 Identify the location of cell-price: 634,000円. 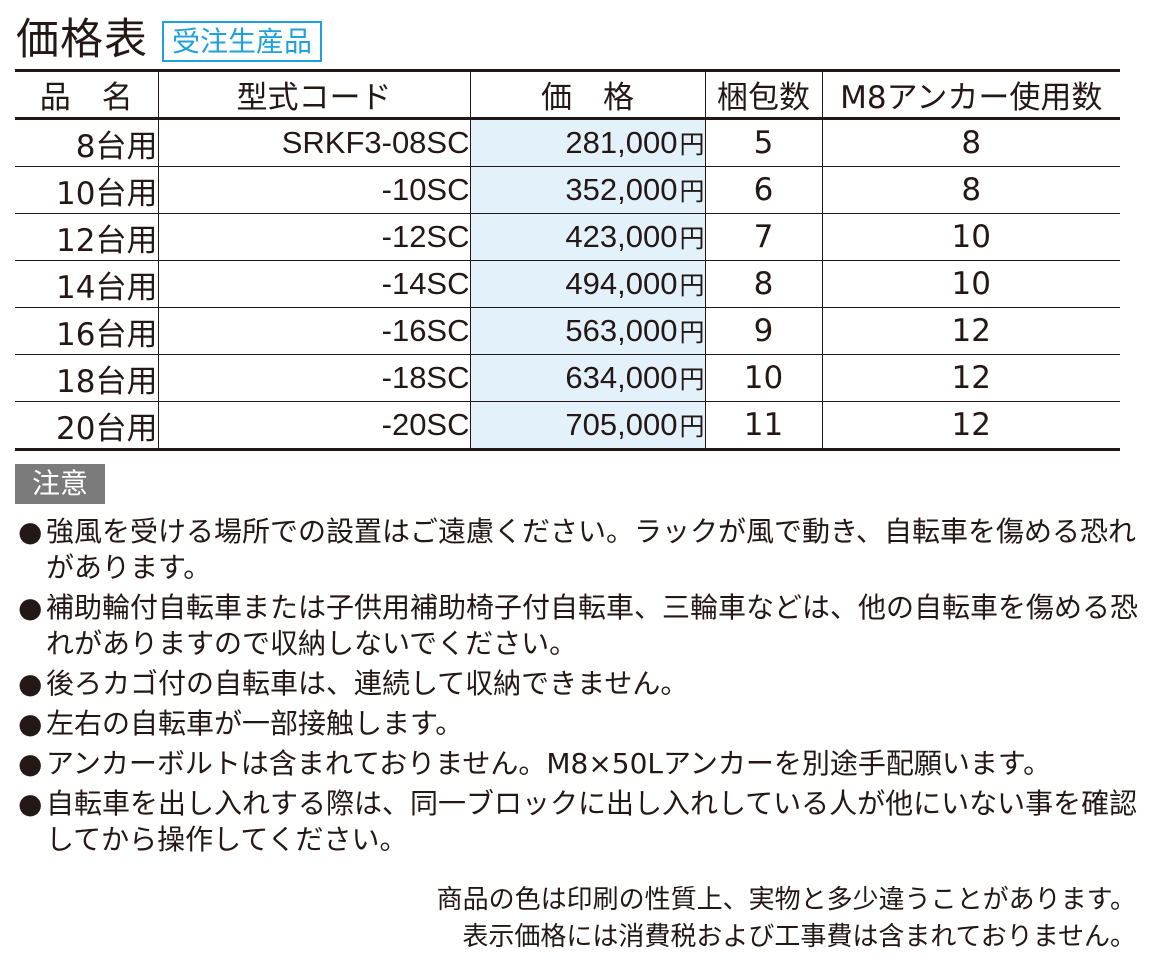
(587, 378).